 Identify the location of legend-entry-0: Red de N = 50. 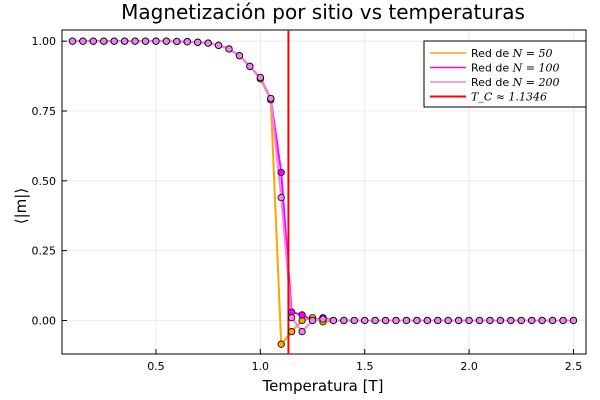
(512, 53).